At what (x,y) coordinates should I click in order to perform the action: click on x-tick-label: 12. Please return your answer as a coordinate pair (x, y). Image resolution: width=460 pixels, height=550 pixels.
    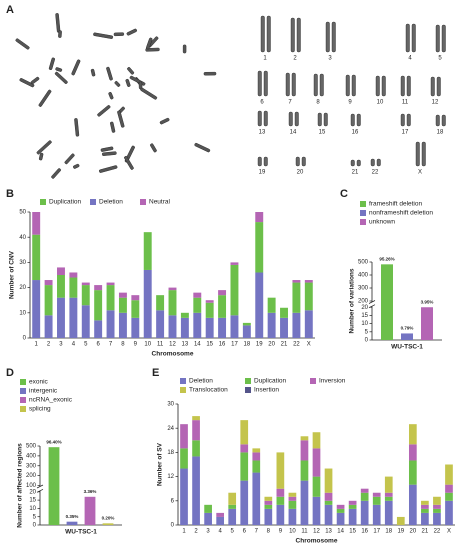
    Looking at the image, I should click on (172, 345).